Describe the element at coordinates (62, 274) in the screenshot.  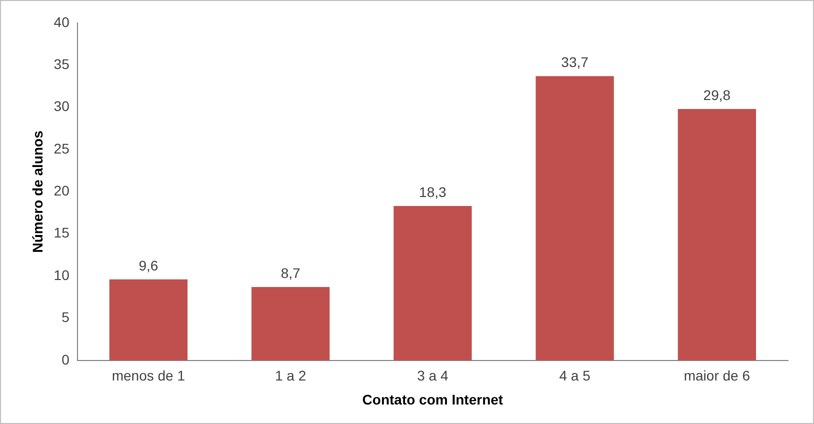
I see `y-tick-label: 10` at that location.